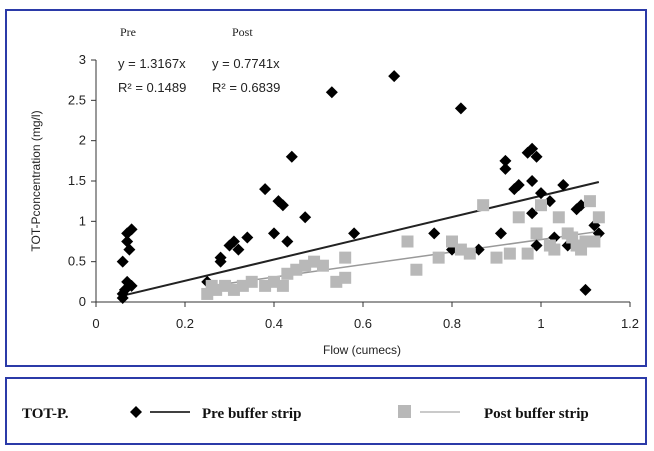 This screenshot has height=451, width=654. I want to click on x-tick-label: 0.6, so click(363, 323).